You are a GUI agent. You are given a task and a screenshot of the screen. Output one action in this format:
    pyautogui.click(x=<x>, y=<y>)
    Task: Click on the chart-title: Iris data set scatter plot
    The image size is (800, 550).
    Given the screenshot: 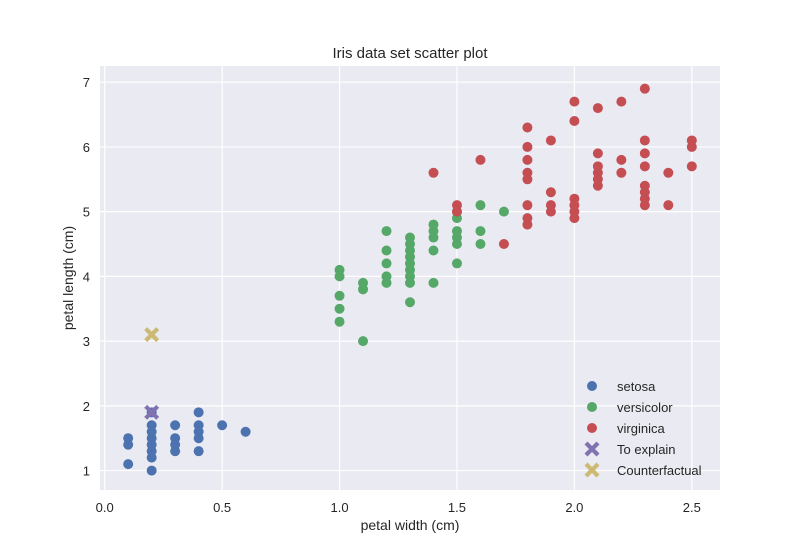 What is the action you would take?
    pyautogui.click(x=410, y=53)
    